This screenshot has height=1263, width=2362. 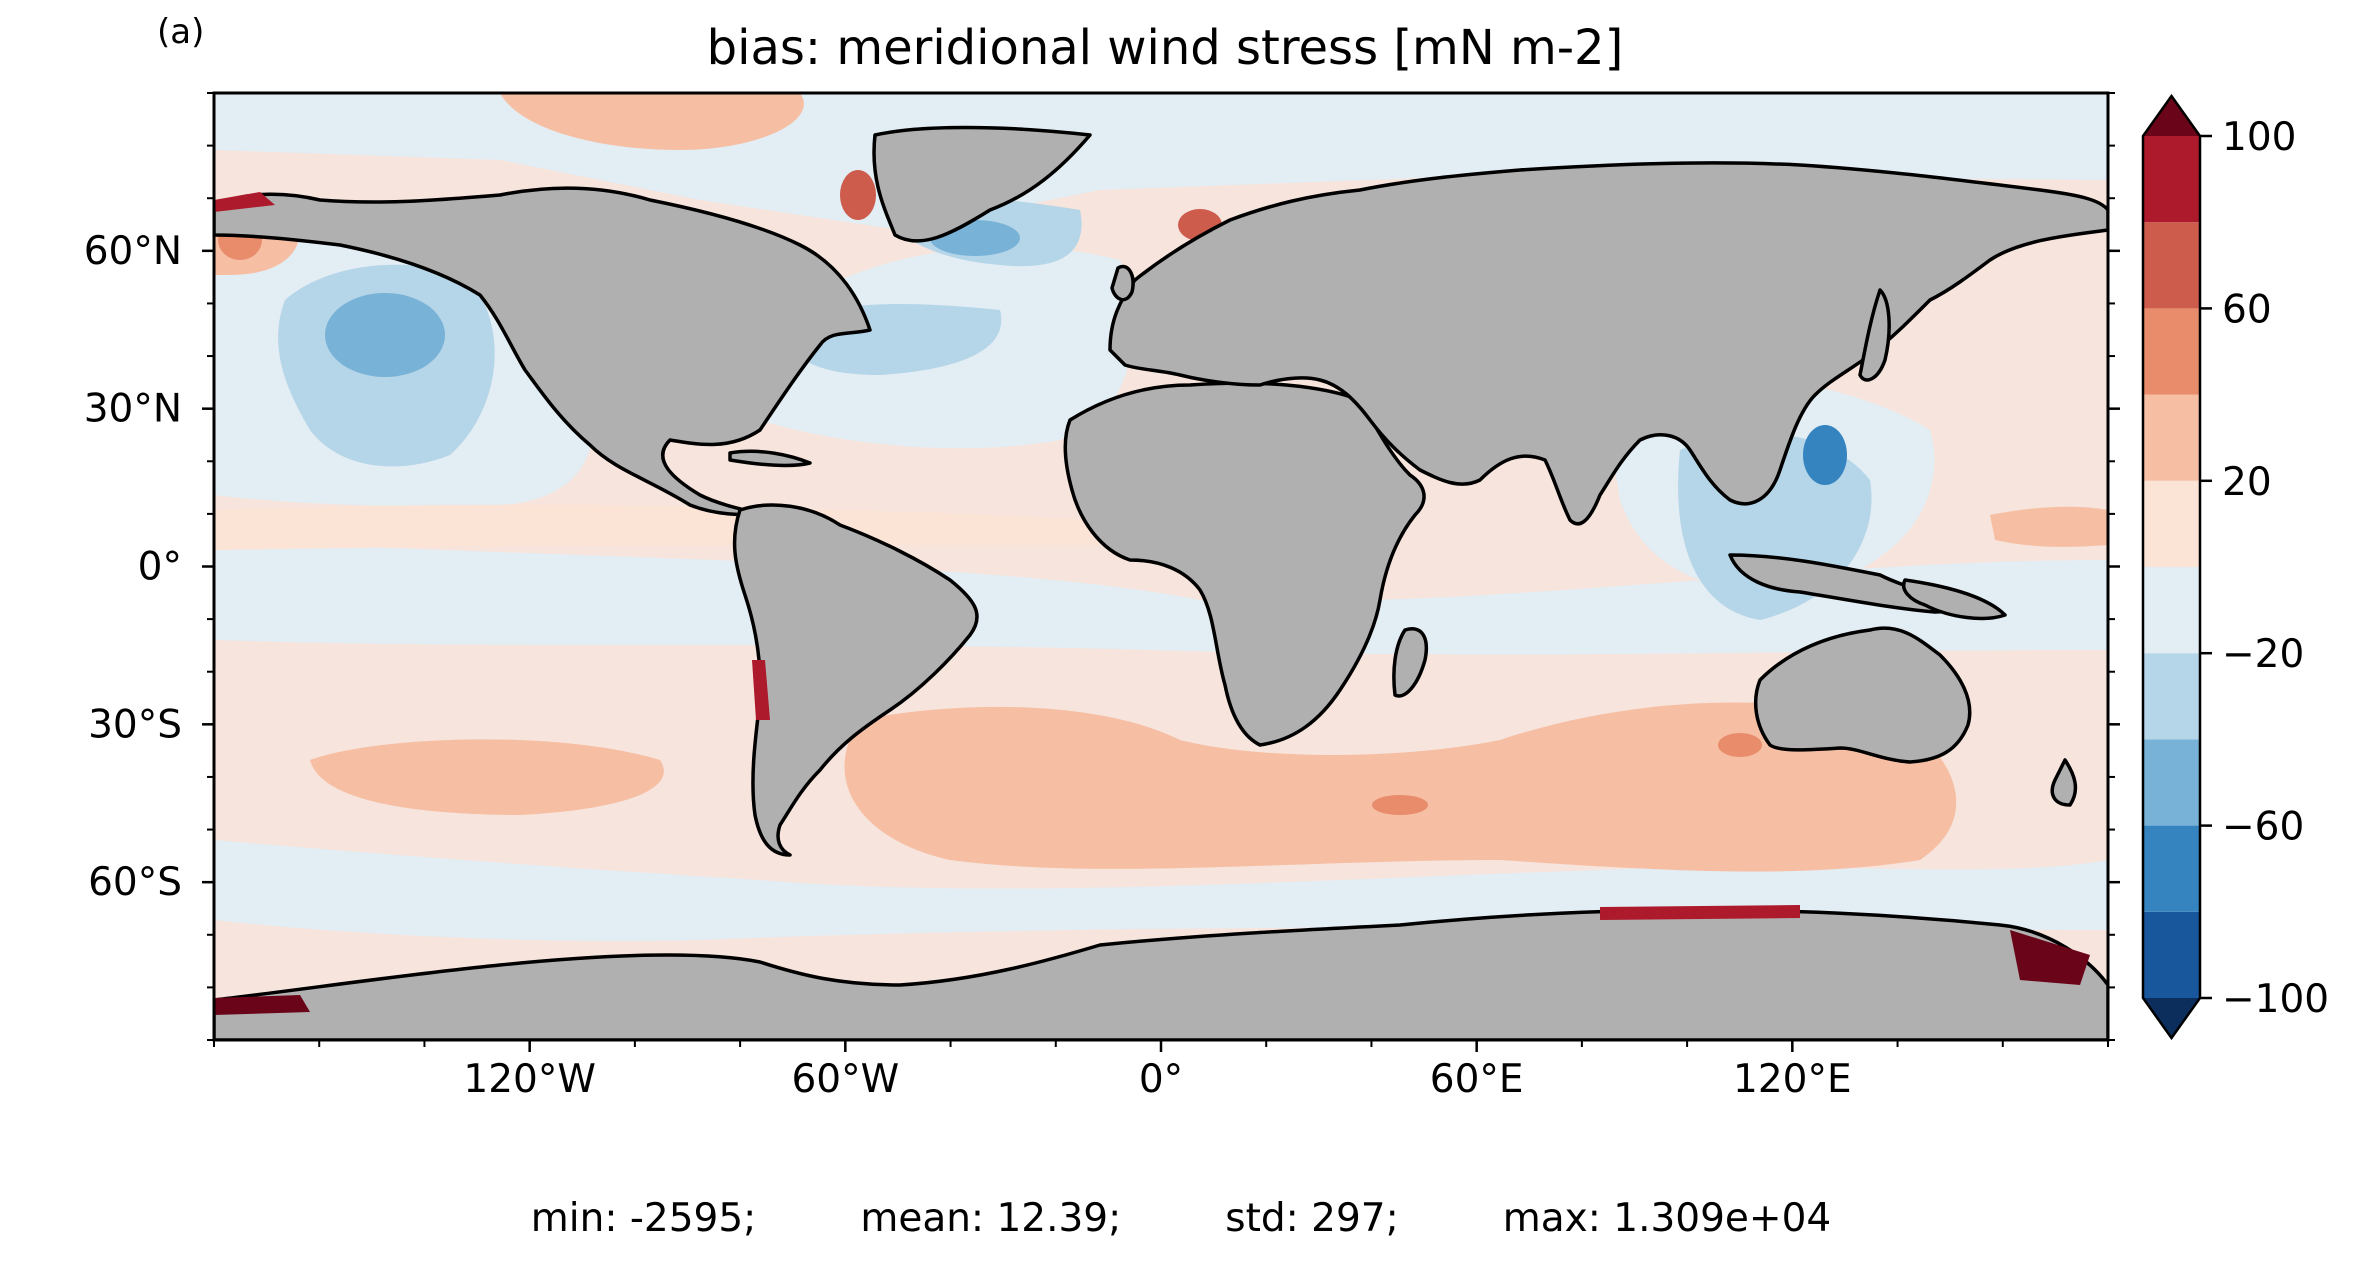 I want to click on panel-label: (a), so click(x=181, y=32).